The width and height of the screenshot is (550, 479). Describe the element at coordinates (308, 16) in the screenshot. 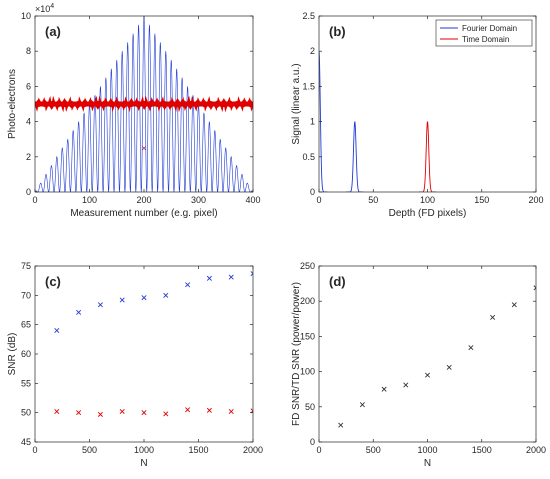

I see `y-tick-label: 2.5` at that location.